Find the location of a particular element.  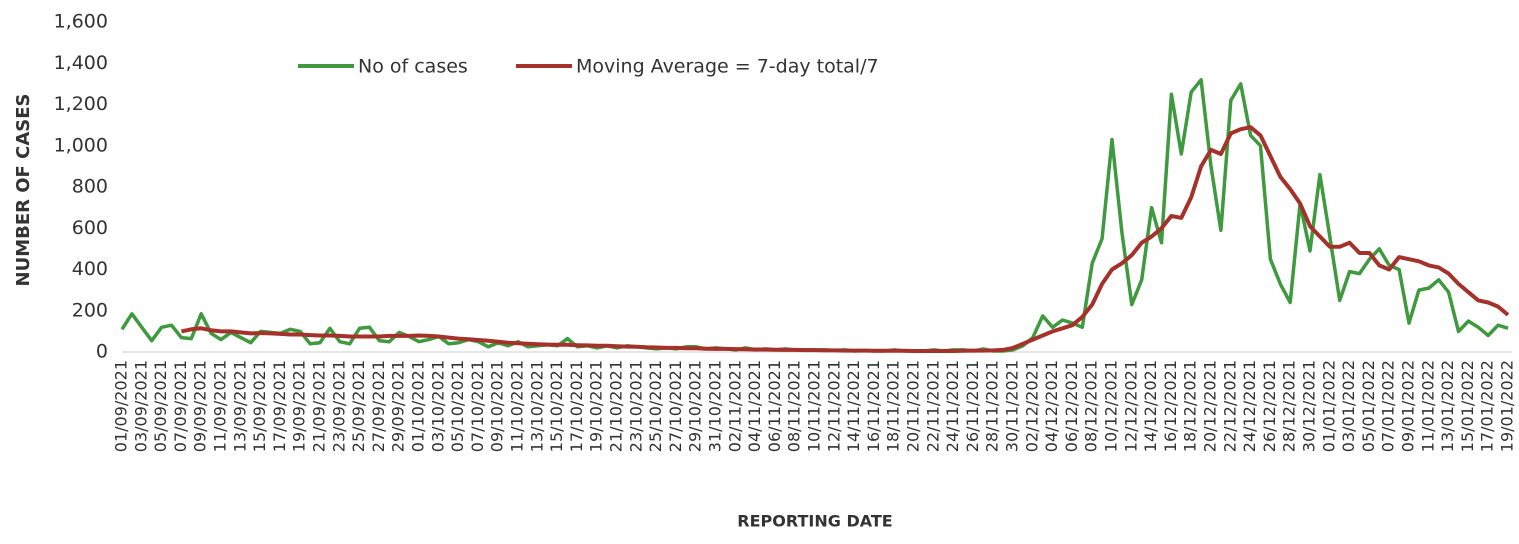

x-tick-label: 29/09/2021 is located at coordinates (398, 406).